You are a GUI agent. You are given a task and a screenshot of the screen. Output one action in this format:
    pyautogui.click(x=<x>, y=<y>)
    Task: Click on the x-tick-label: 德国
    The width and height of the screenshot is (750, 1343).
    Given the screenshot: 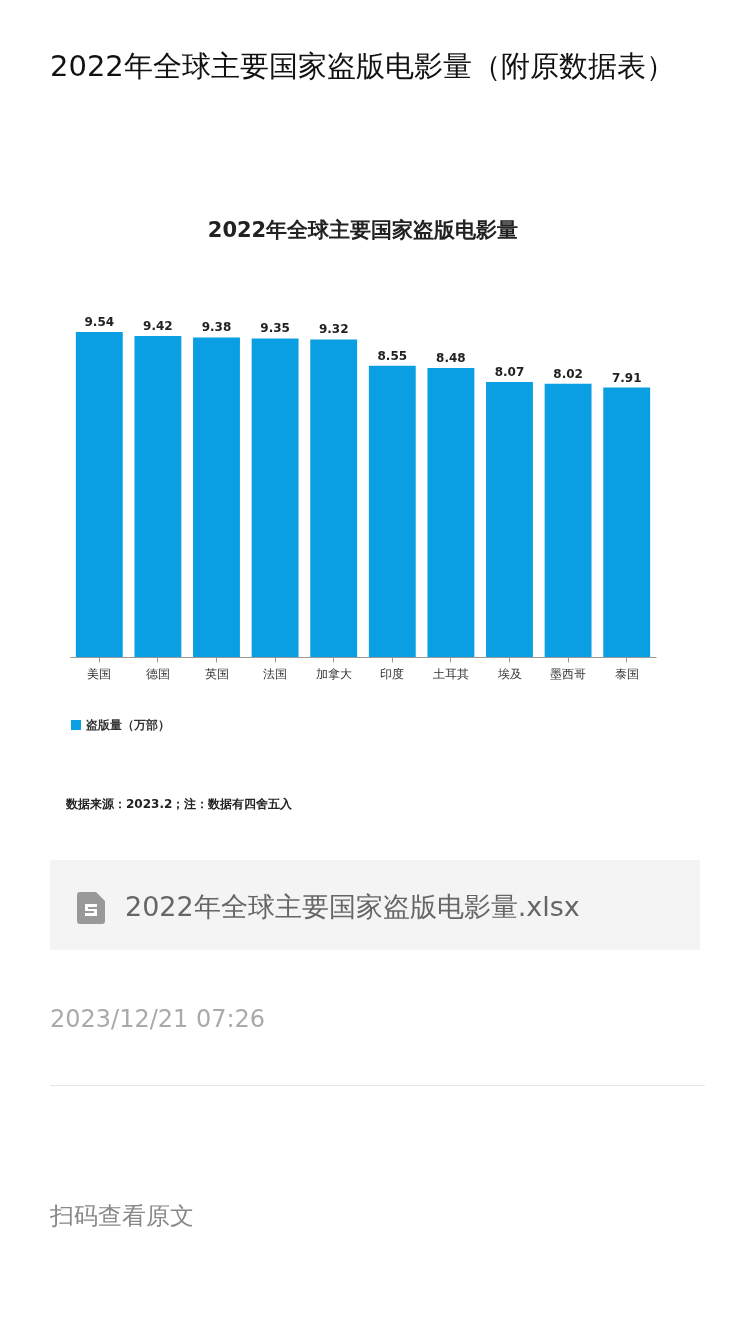 What is the action you would take?
    pyautogui.click(x=157, y=673)
    